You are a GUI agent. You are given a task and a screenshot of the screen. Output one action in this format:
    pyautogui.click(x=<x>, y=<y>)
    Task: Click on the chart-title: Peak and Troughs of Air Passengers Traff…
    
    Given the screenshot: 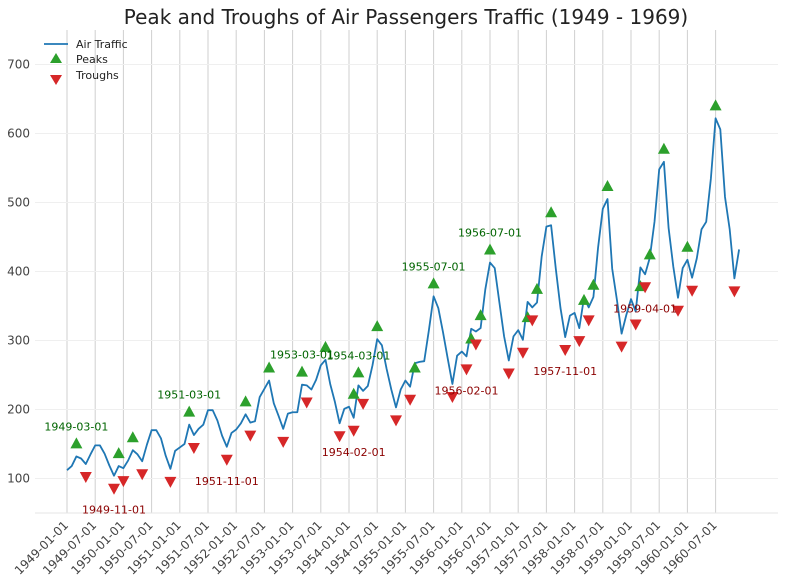 What is the action you would take?
    pyautogui.click(x=406, y=17)
    